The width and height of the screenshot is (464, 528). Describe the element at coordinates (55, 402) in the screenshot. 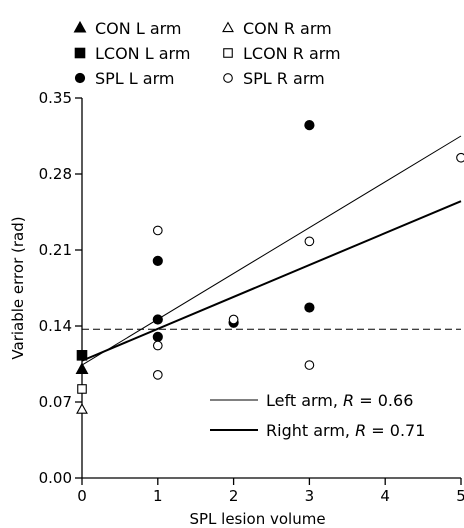

I see `y-tick-label: 0.07` at that location.